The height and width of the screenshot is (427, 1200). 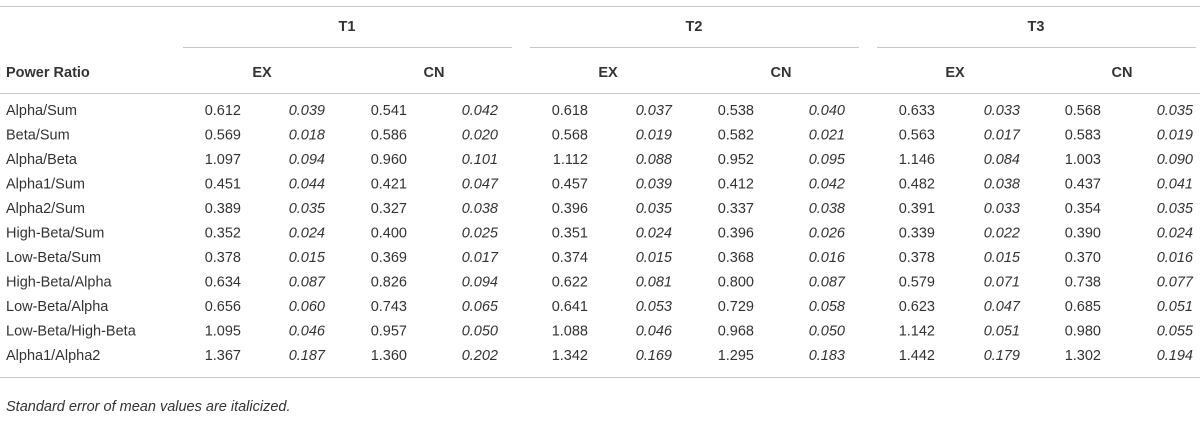 What do you see at coordinates (827, 135) in the screenshot?
I see `se-value: 0.021` at bounding box center [827, 135].